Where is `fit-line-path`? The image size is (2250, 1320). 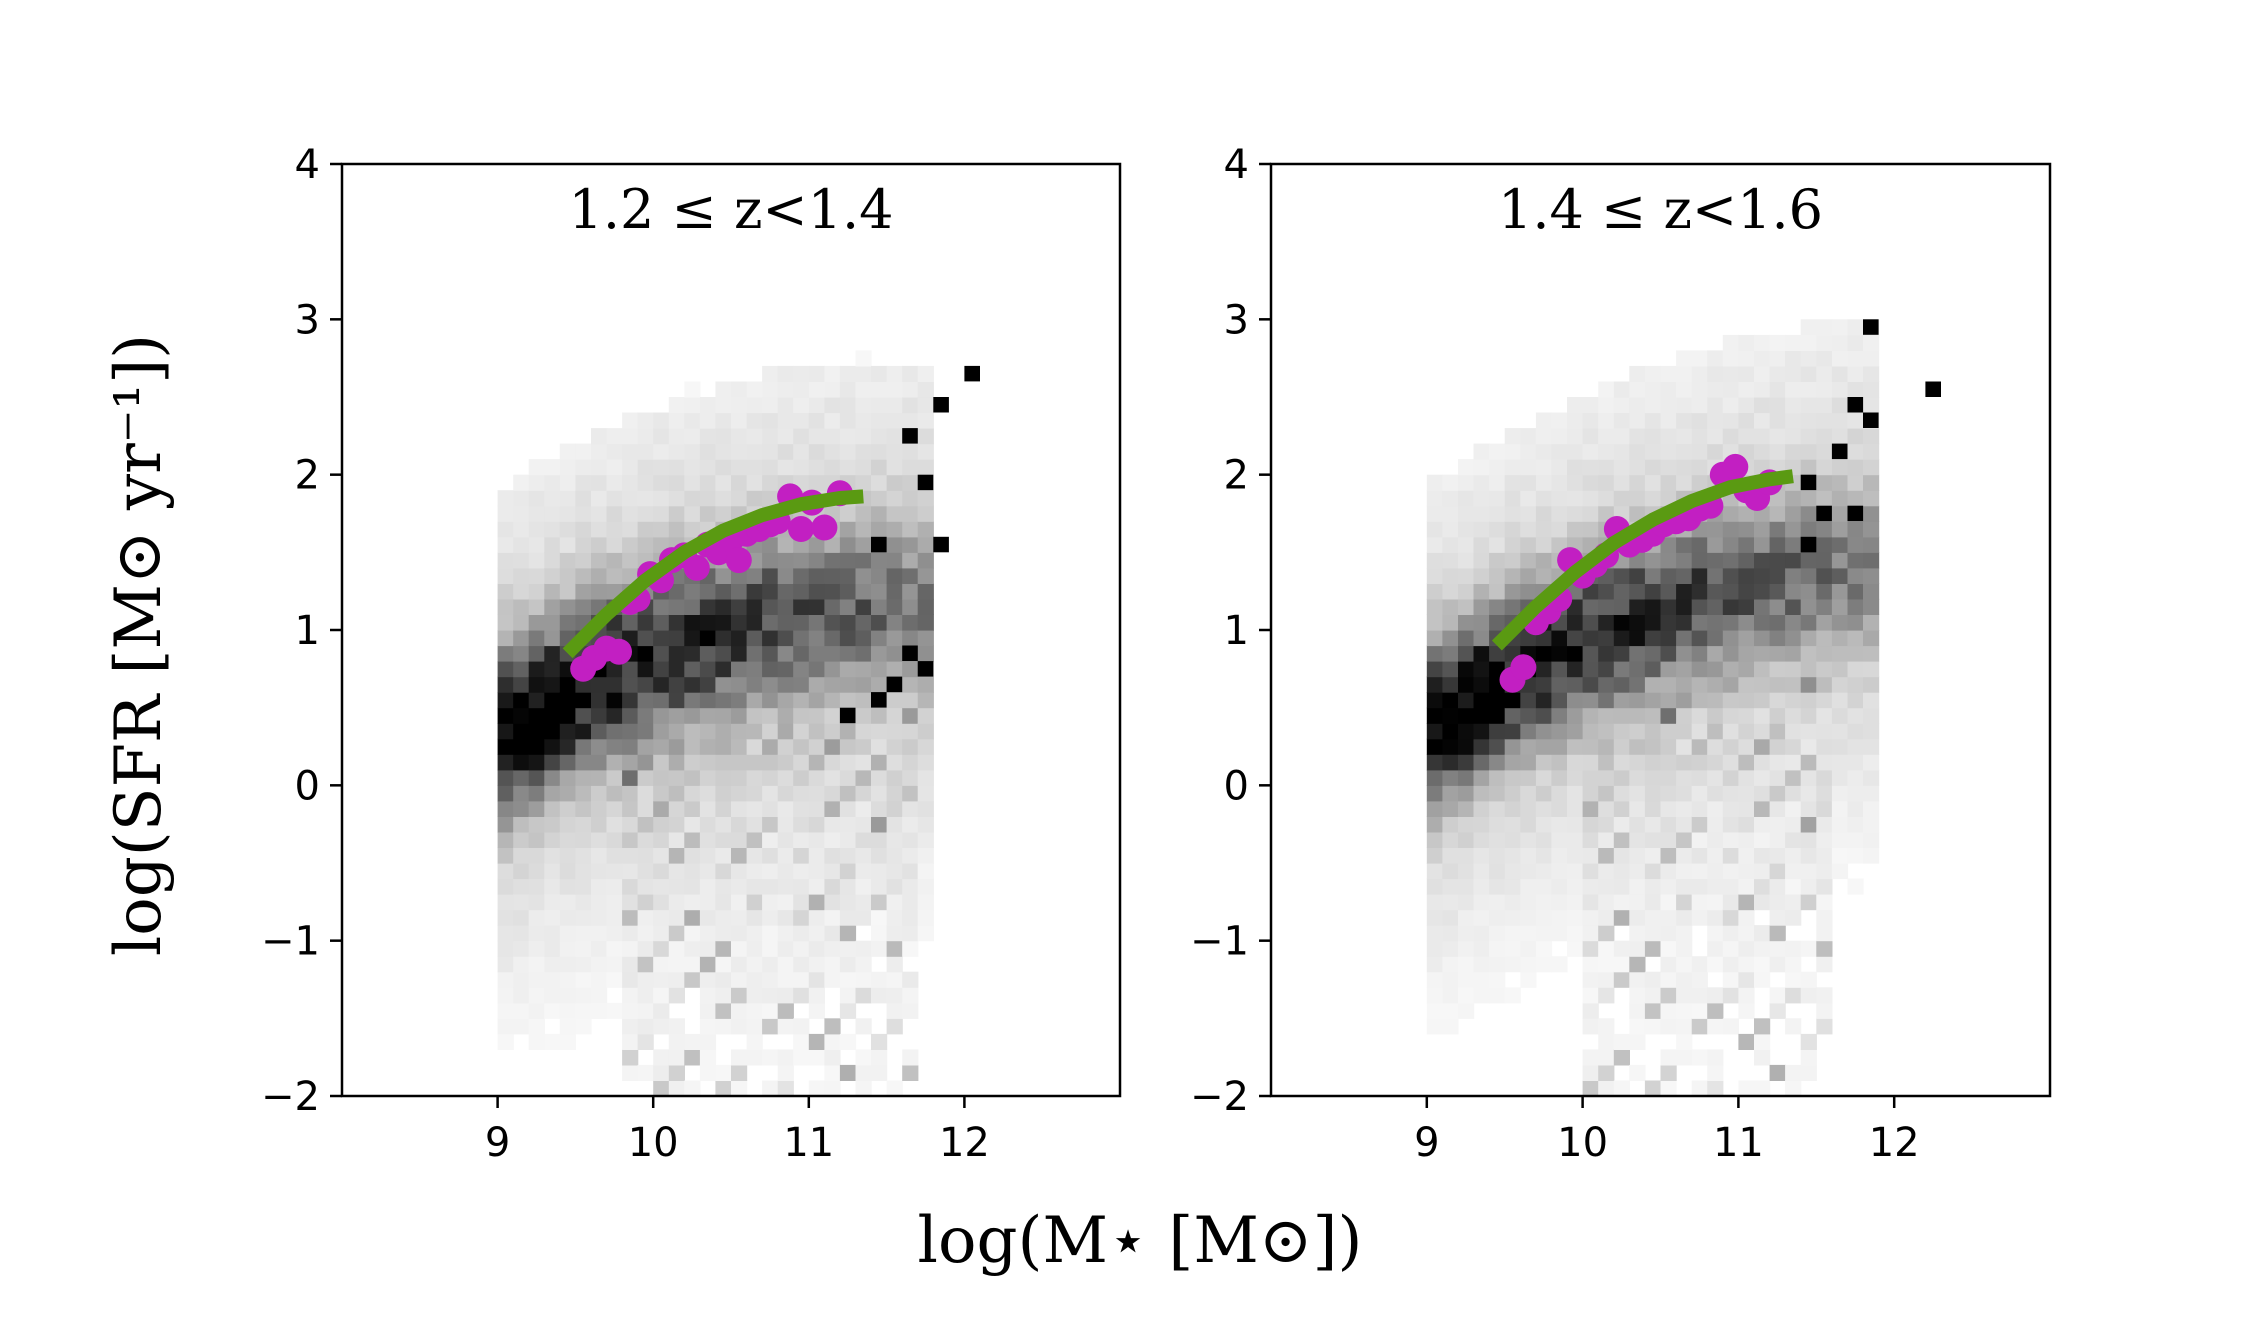 fit-line-path is located at coordinates (713, 574).